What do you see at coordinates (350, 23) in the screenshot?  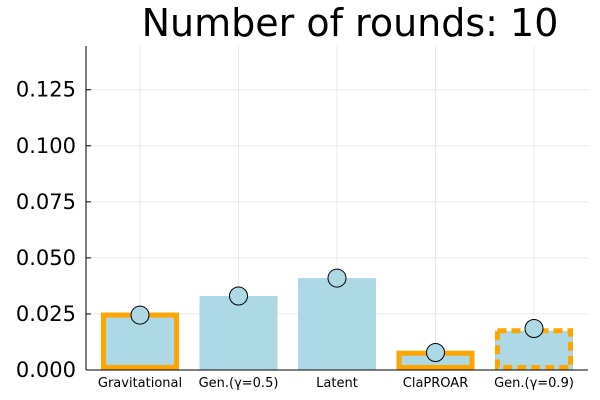 I see `chart-title: Number of rounds: 10` at bounding box center [350, 23].